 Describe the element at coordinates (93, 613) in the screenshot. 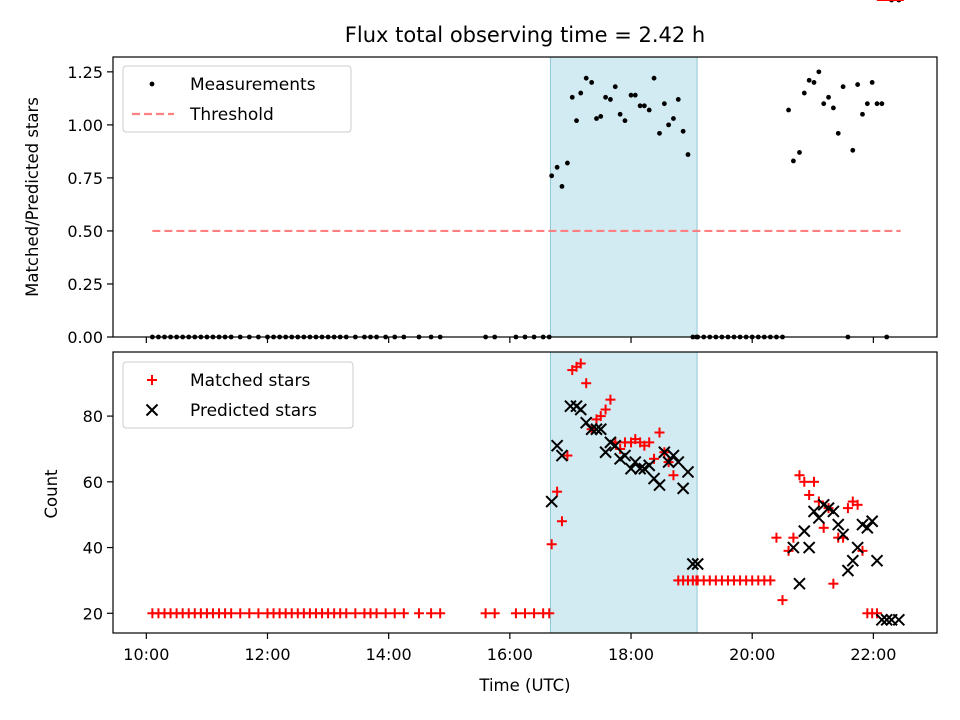

I see `y-tick-label: 20` at that location.